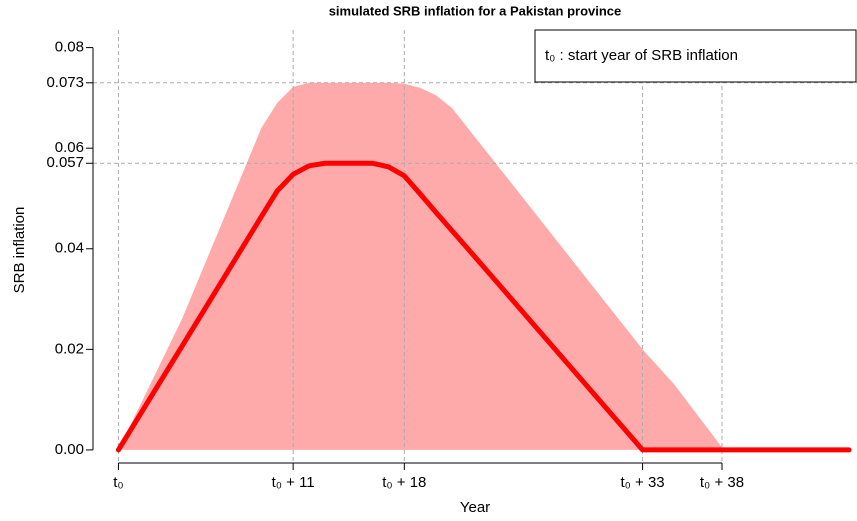  Describe the element at coordinates (69, 147) in the screenshot. I see `y-tick-label: 0.06` at that location.